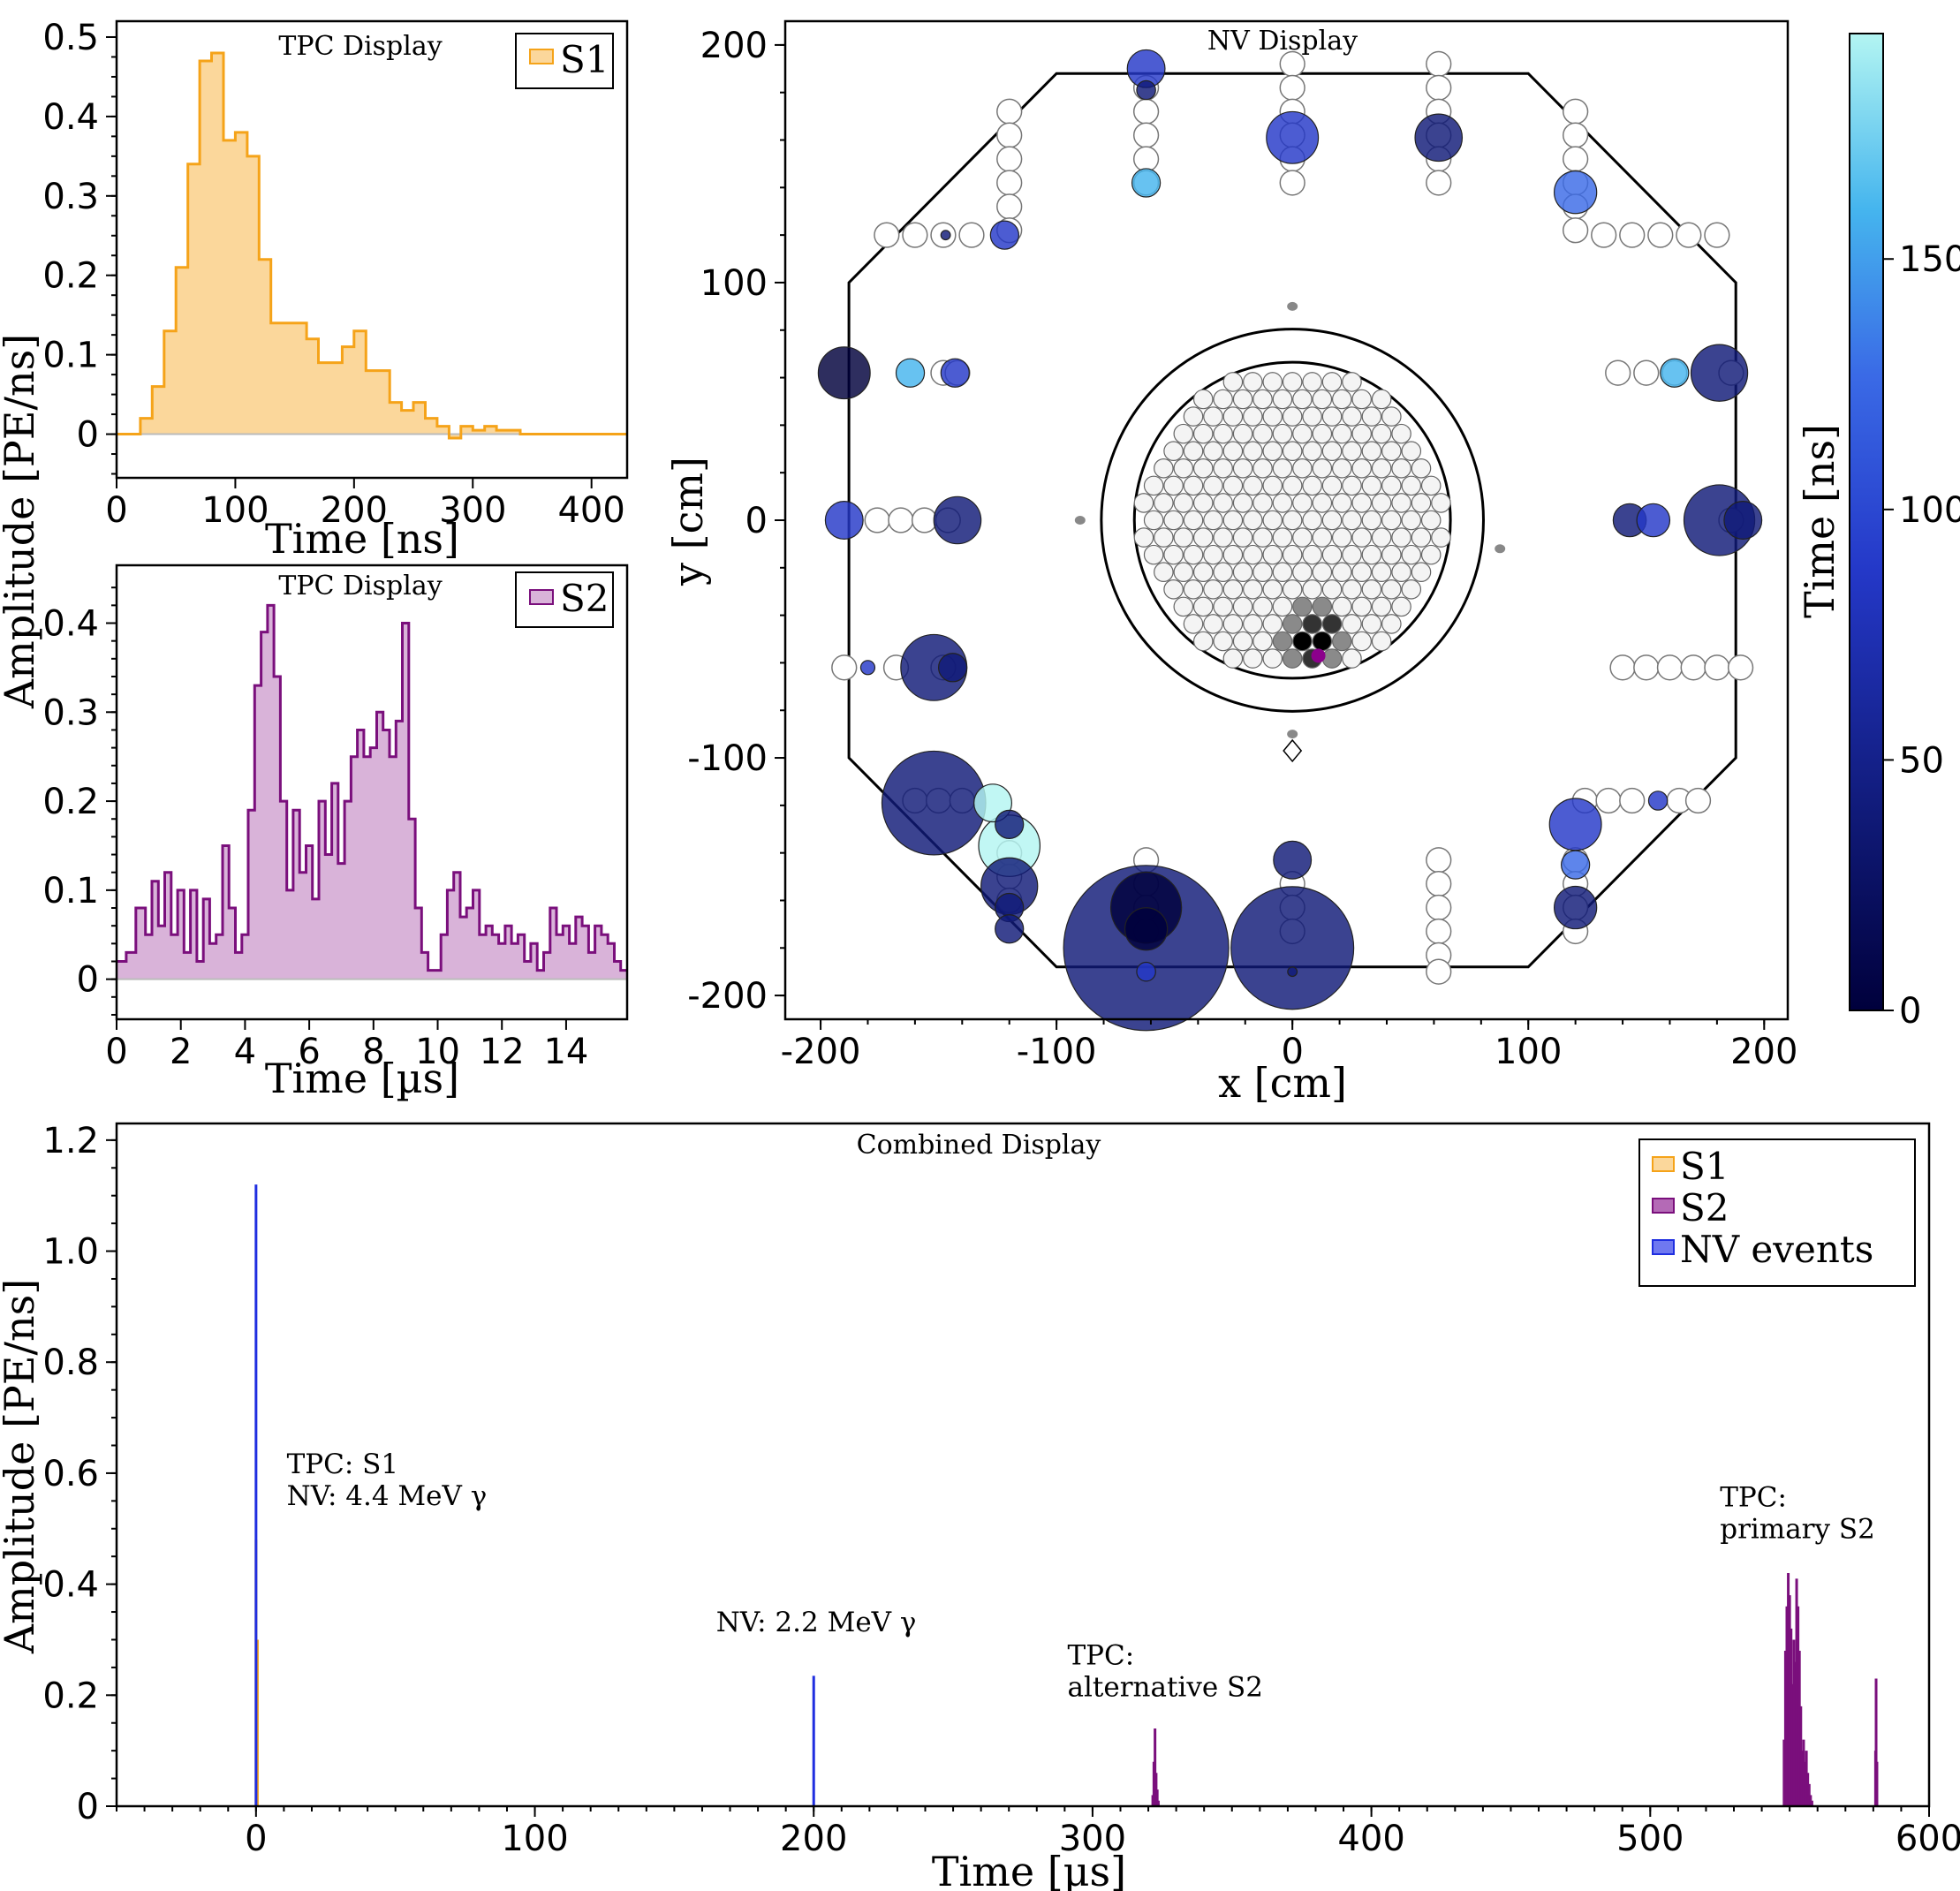 This screenshot has width=1960, height=1891. I want to click on annotation-line: NV: 2.2 MeV γ, so click(816, 1622).